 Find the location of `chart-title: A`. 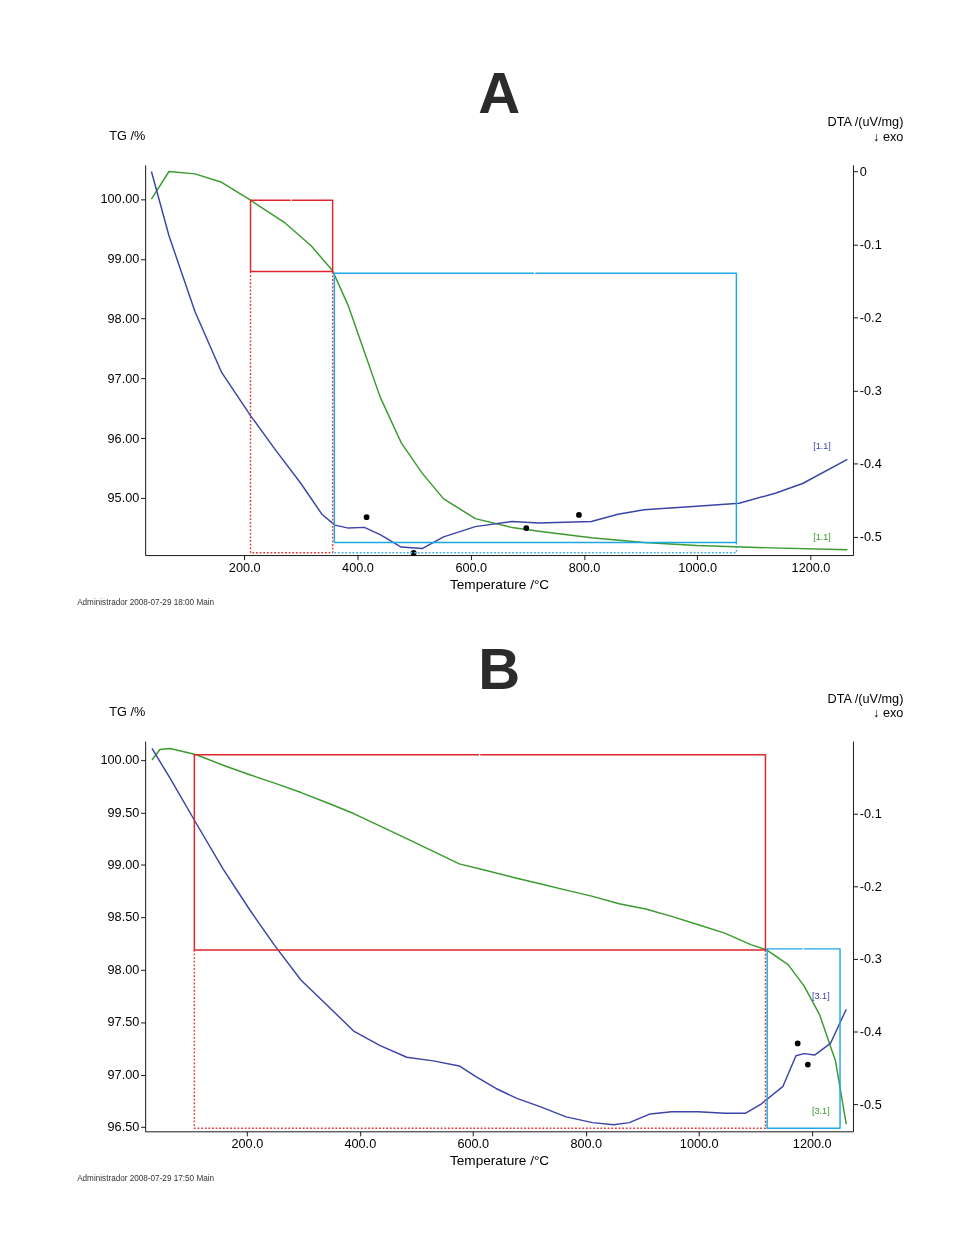

chart-title: A is located at coordinates (499, 93).